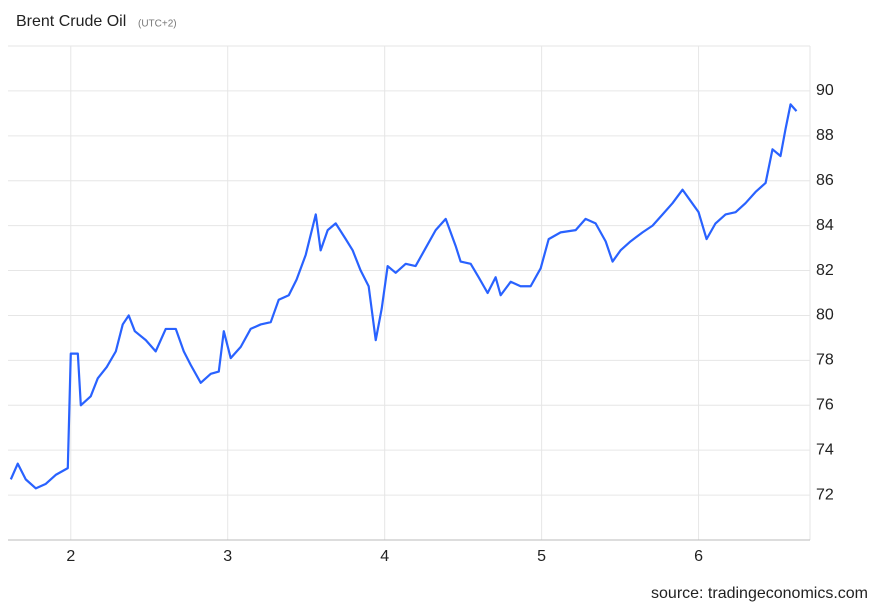 This screenshot has width=880, height=610. What do you see at coordinates (825, 360) in the screenshot?
I see `y-tick-label: 78` at bounding box center [825, 360].